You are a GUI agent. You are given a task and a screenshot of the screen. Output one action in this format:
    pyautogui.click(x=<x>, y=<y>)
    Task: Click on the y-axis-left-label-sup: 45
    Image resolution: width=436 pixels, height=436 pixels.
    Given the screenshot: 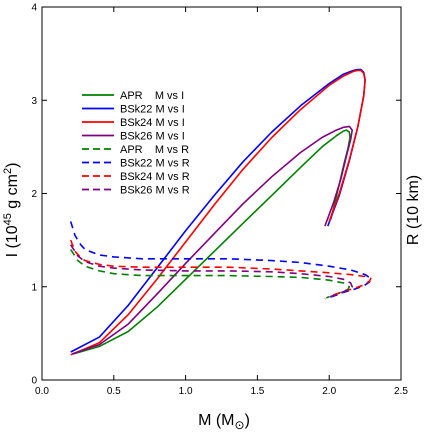 What is the action you would take?
    pyautogui.click(x=8, y=219)
    